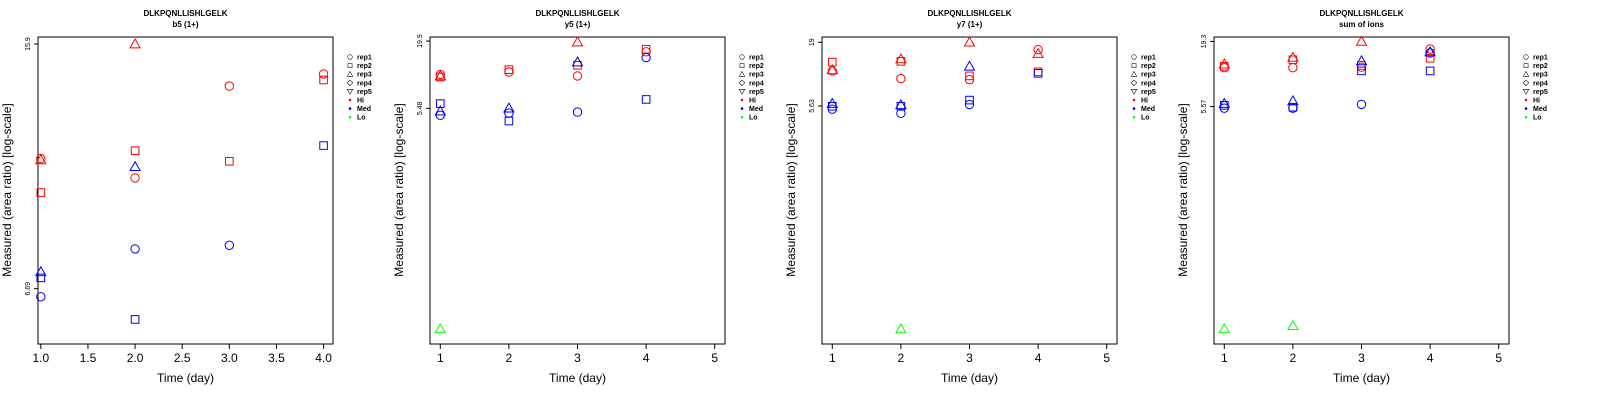 This screenshot has width=1600, height=405. Describe the element at coordinates (970, 13) in the screenshot. I see `chart-title: DLKPQNLLISHLGELK` at that location.